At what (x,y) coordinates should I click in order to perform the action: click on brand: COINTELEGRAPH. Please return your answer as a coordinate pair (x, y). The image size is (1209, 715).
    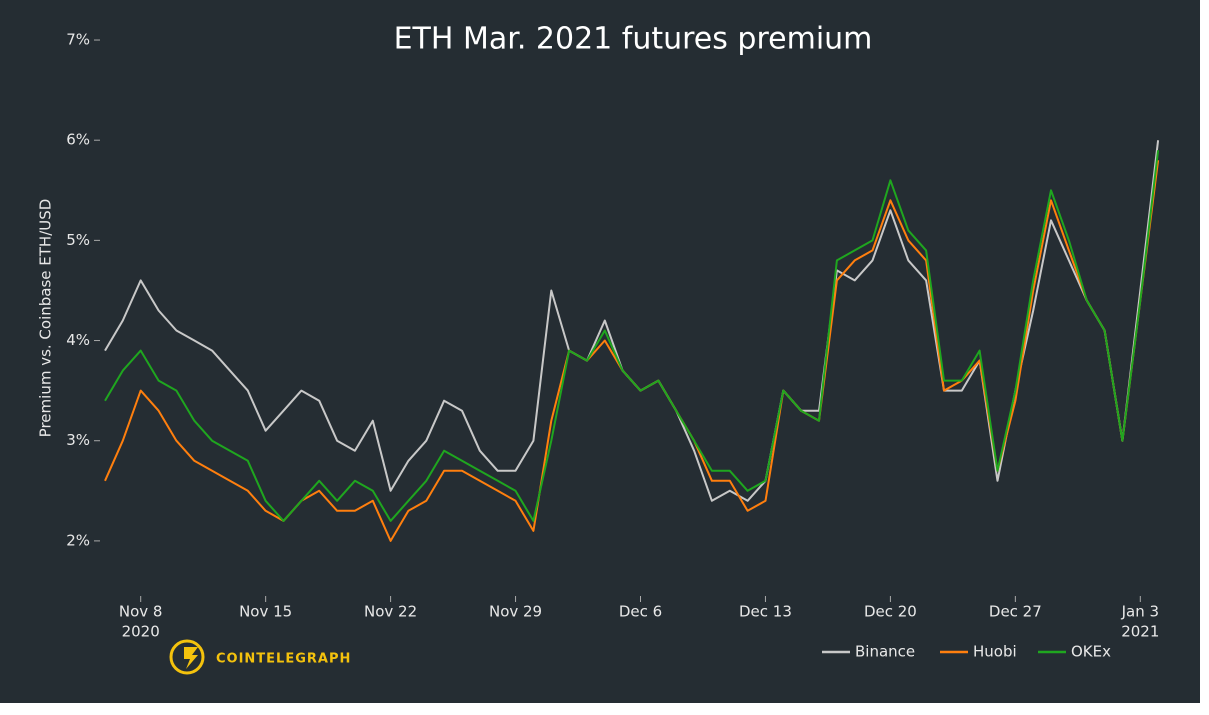
    Looking at the image, I should click on (283, 659).